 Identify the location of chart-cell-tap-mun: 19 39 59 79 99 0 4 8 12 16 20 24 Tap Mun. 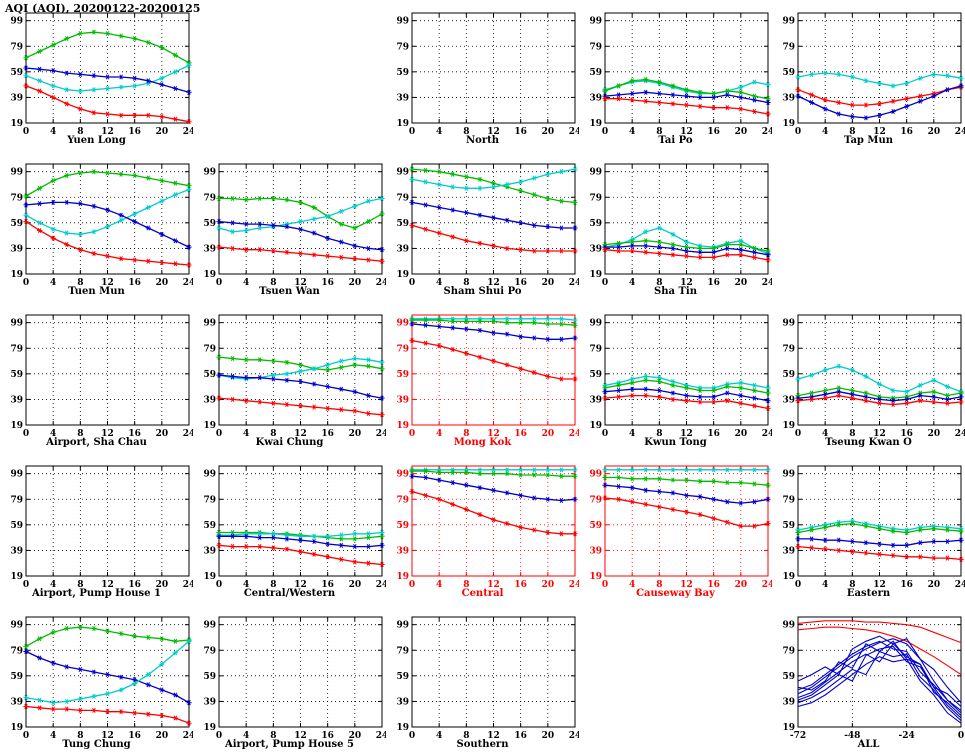
(868, 75).